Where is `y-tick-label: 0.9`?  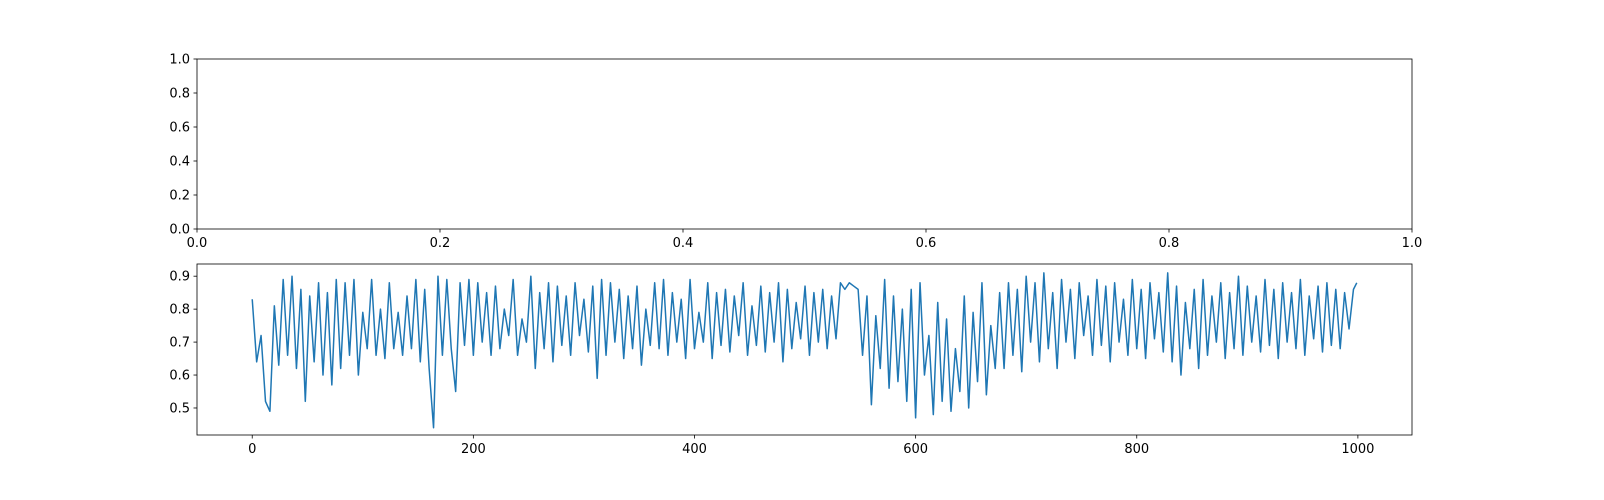
y-tick-label: 0.9 is located at coordinates (179, 277).